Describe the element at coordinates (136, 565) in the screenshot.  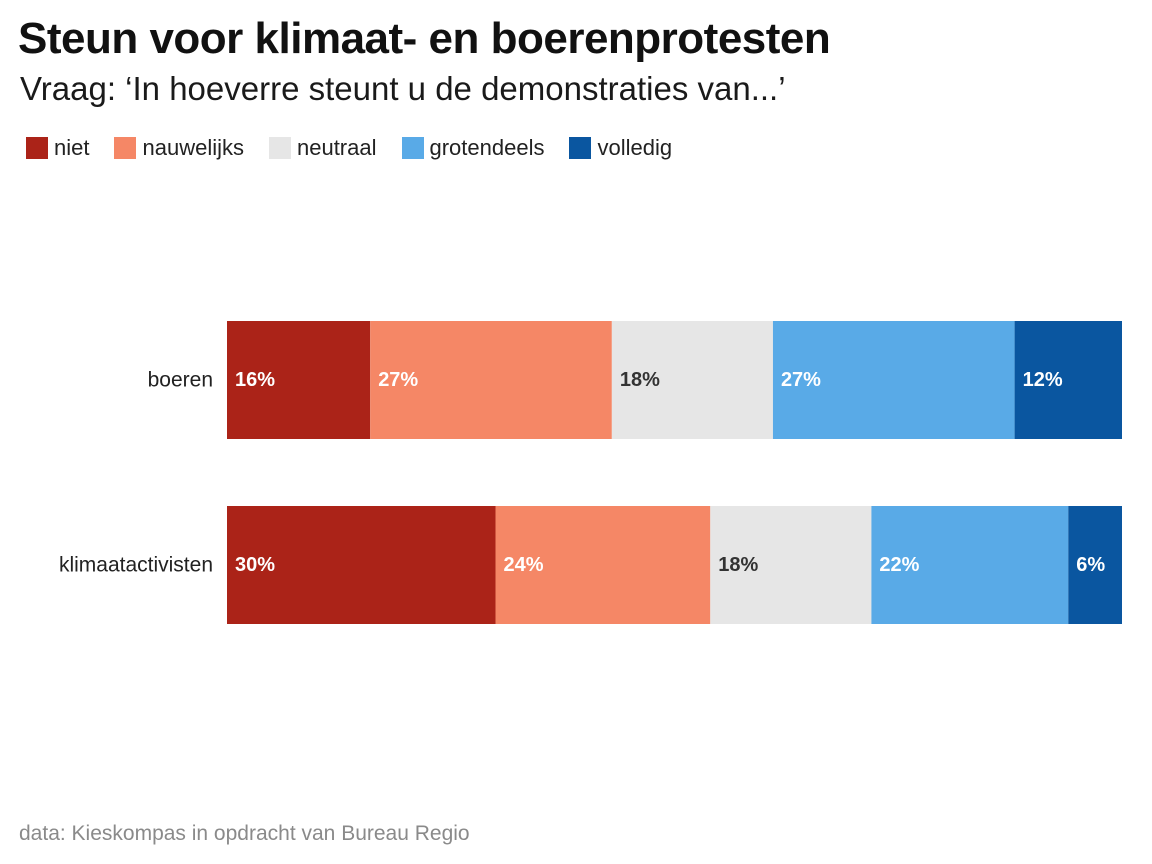
I see `category-label-klimaatactivisten: klimaatactivisten` at that location.